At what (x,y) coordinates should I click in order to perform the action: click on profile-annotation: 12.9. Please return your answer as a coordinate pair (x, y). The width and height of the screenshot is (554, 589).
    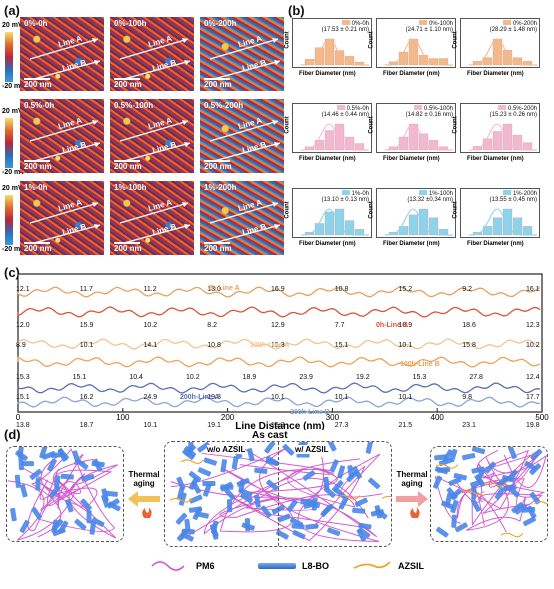
    Looking at the image, I should click on (278, 325).